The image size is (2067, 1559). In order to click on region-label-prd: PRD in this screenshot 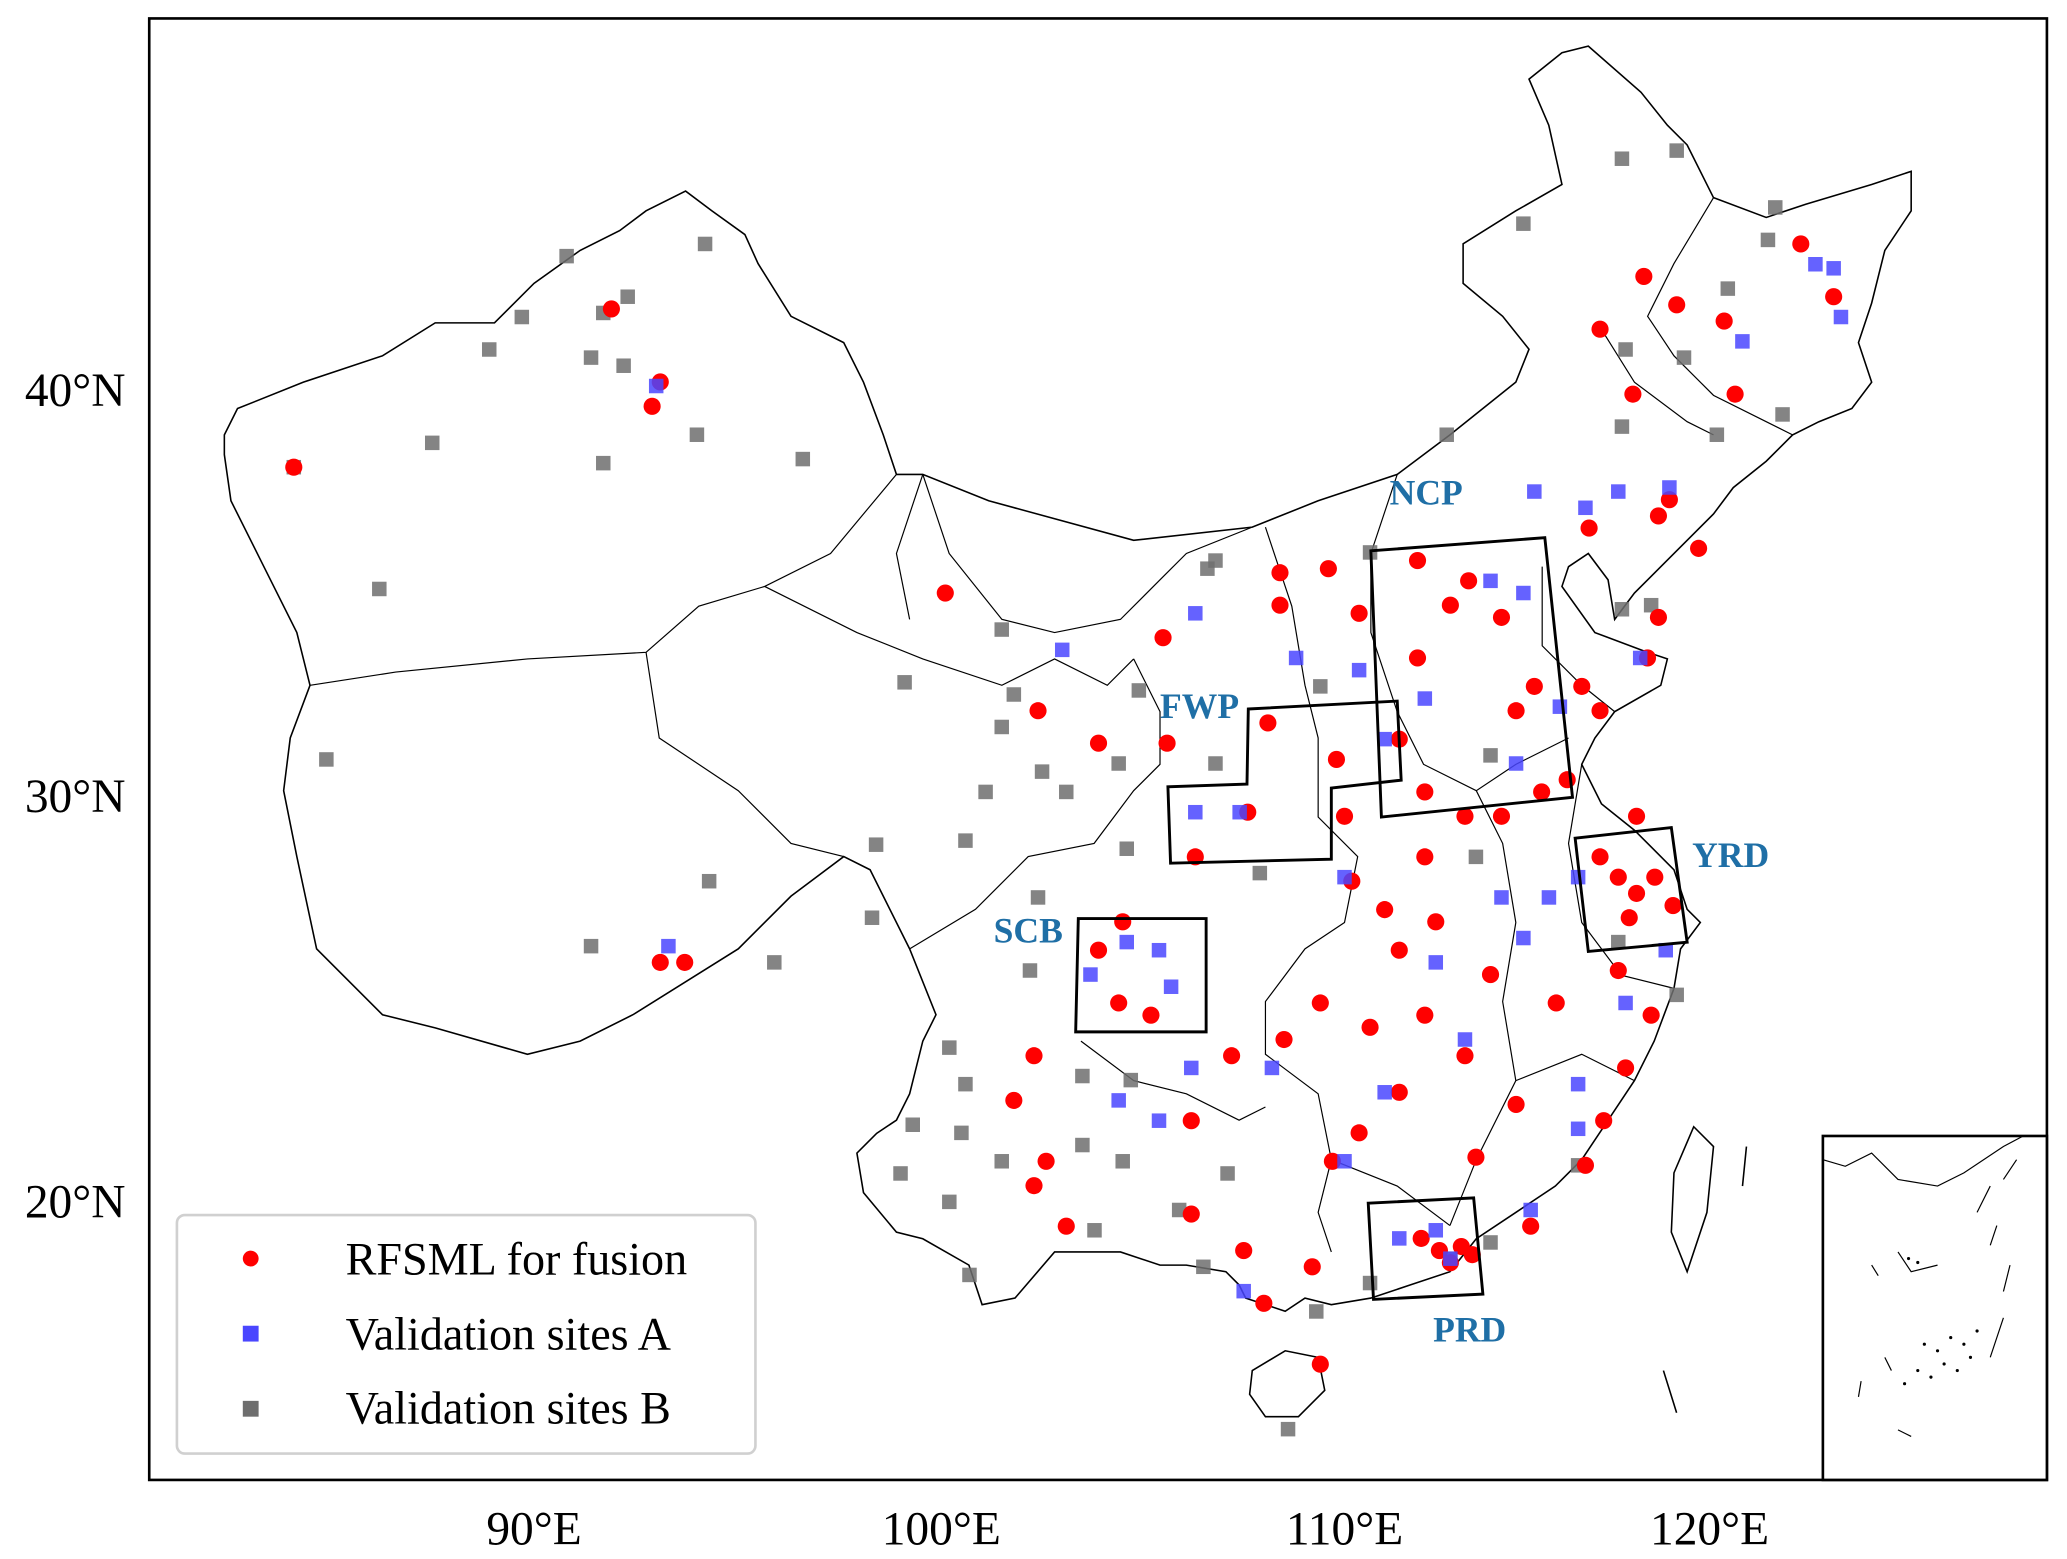, I will do `click(1469, 1330)`.